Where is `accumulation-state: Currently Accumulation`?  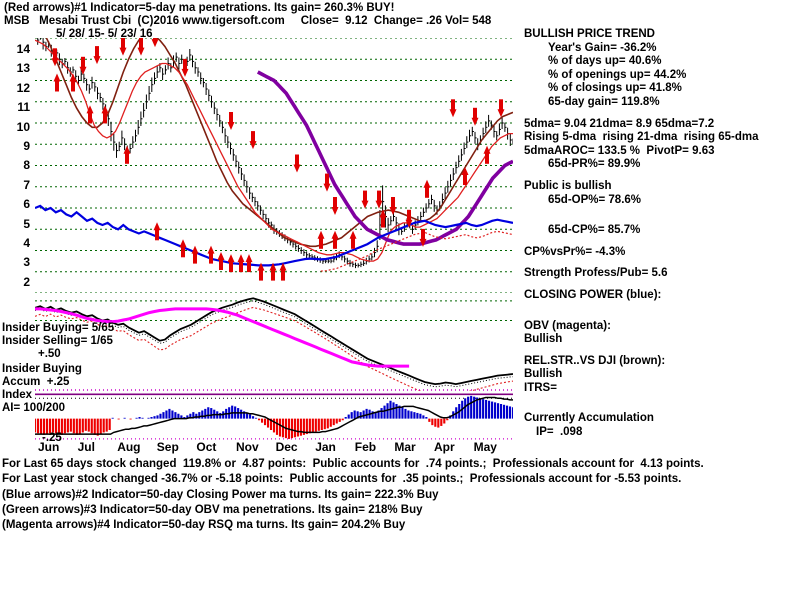
accumulation-state: Currently Accumulation is located at coordinates (589, 418).